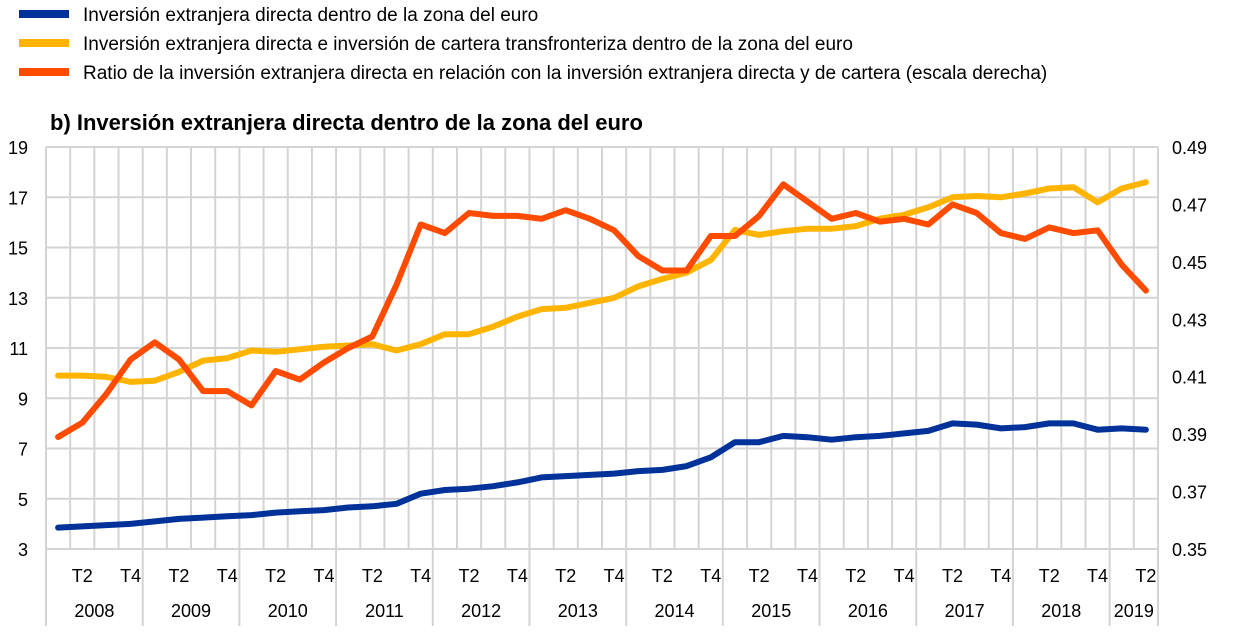 The image size is (1240, 636). What do you see at coordinates (23, 450) in the screenshot?
I see `y-left-tick-label: 7` at bounding box center [23, 450].